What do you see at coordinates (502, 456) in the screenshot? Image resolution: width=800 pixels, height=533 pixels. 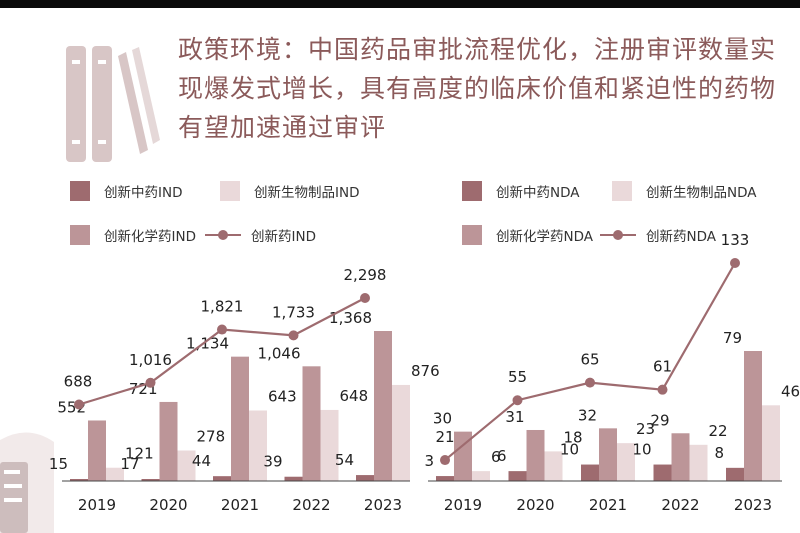 I see `label-tcm: 6` at bounding box center [502, 456].